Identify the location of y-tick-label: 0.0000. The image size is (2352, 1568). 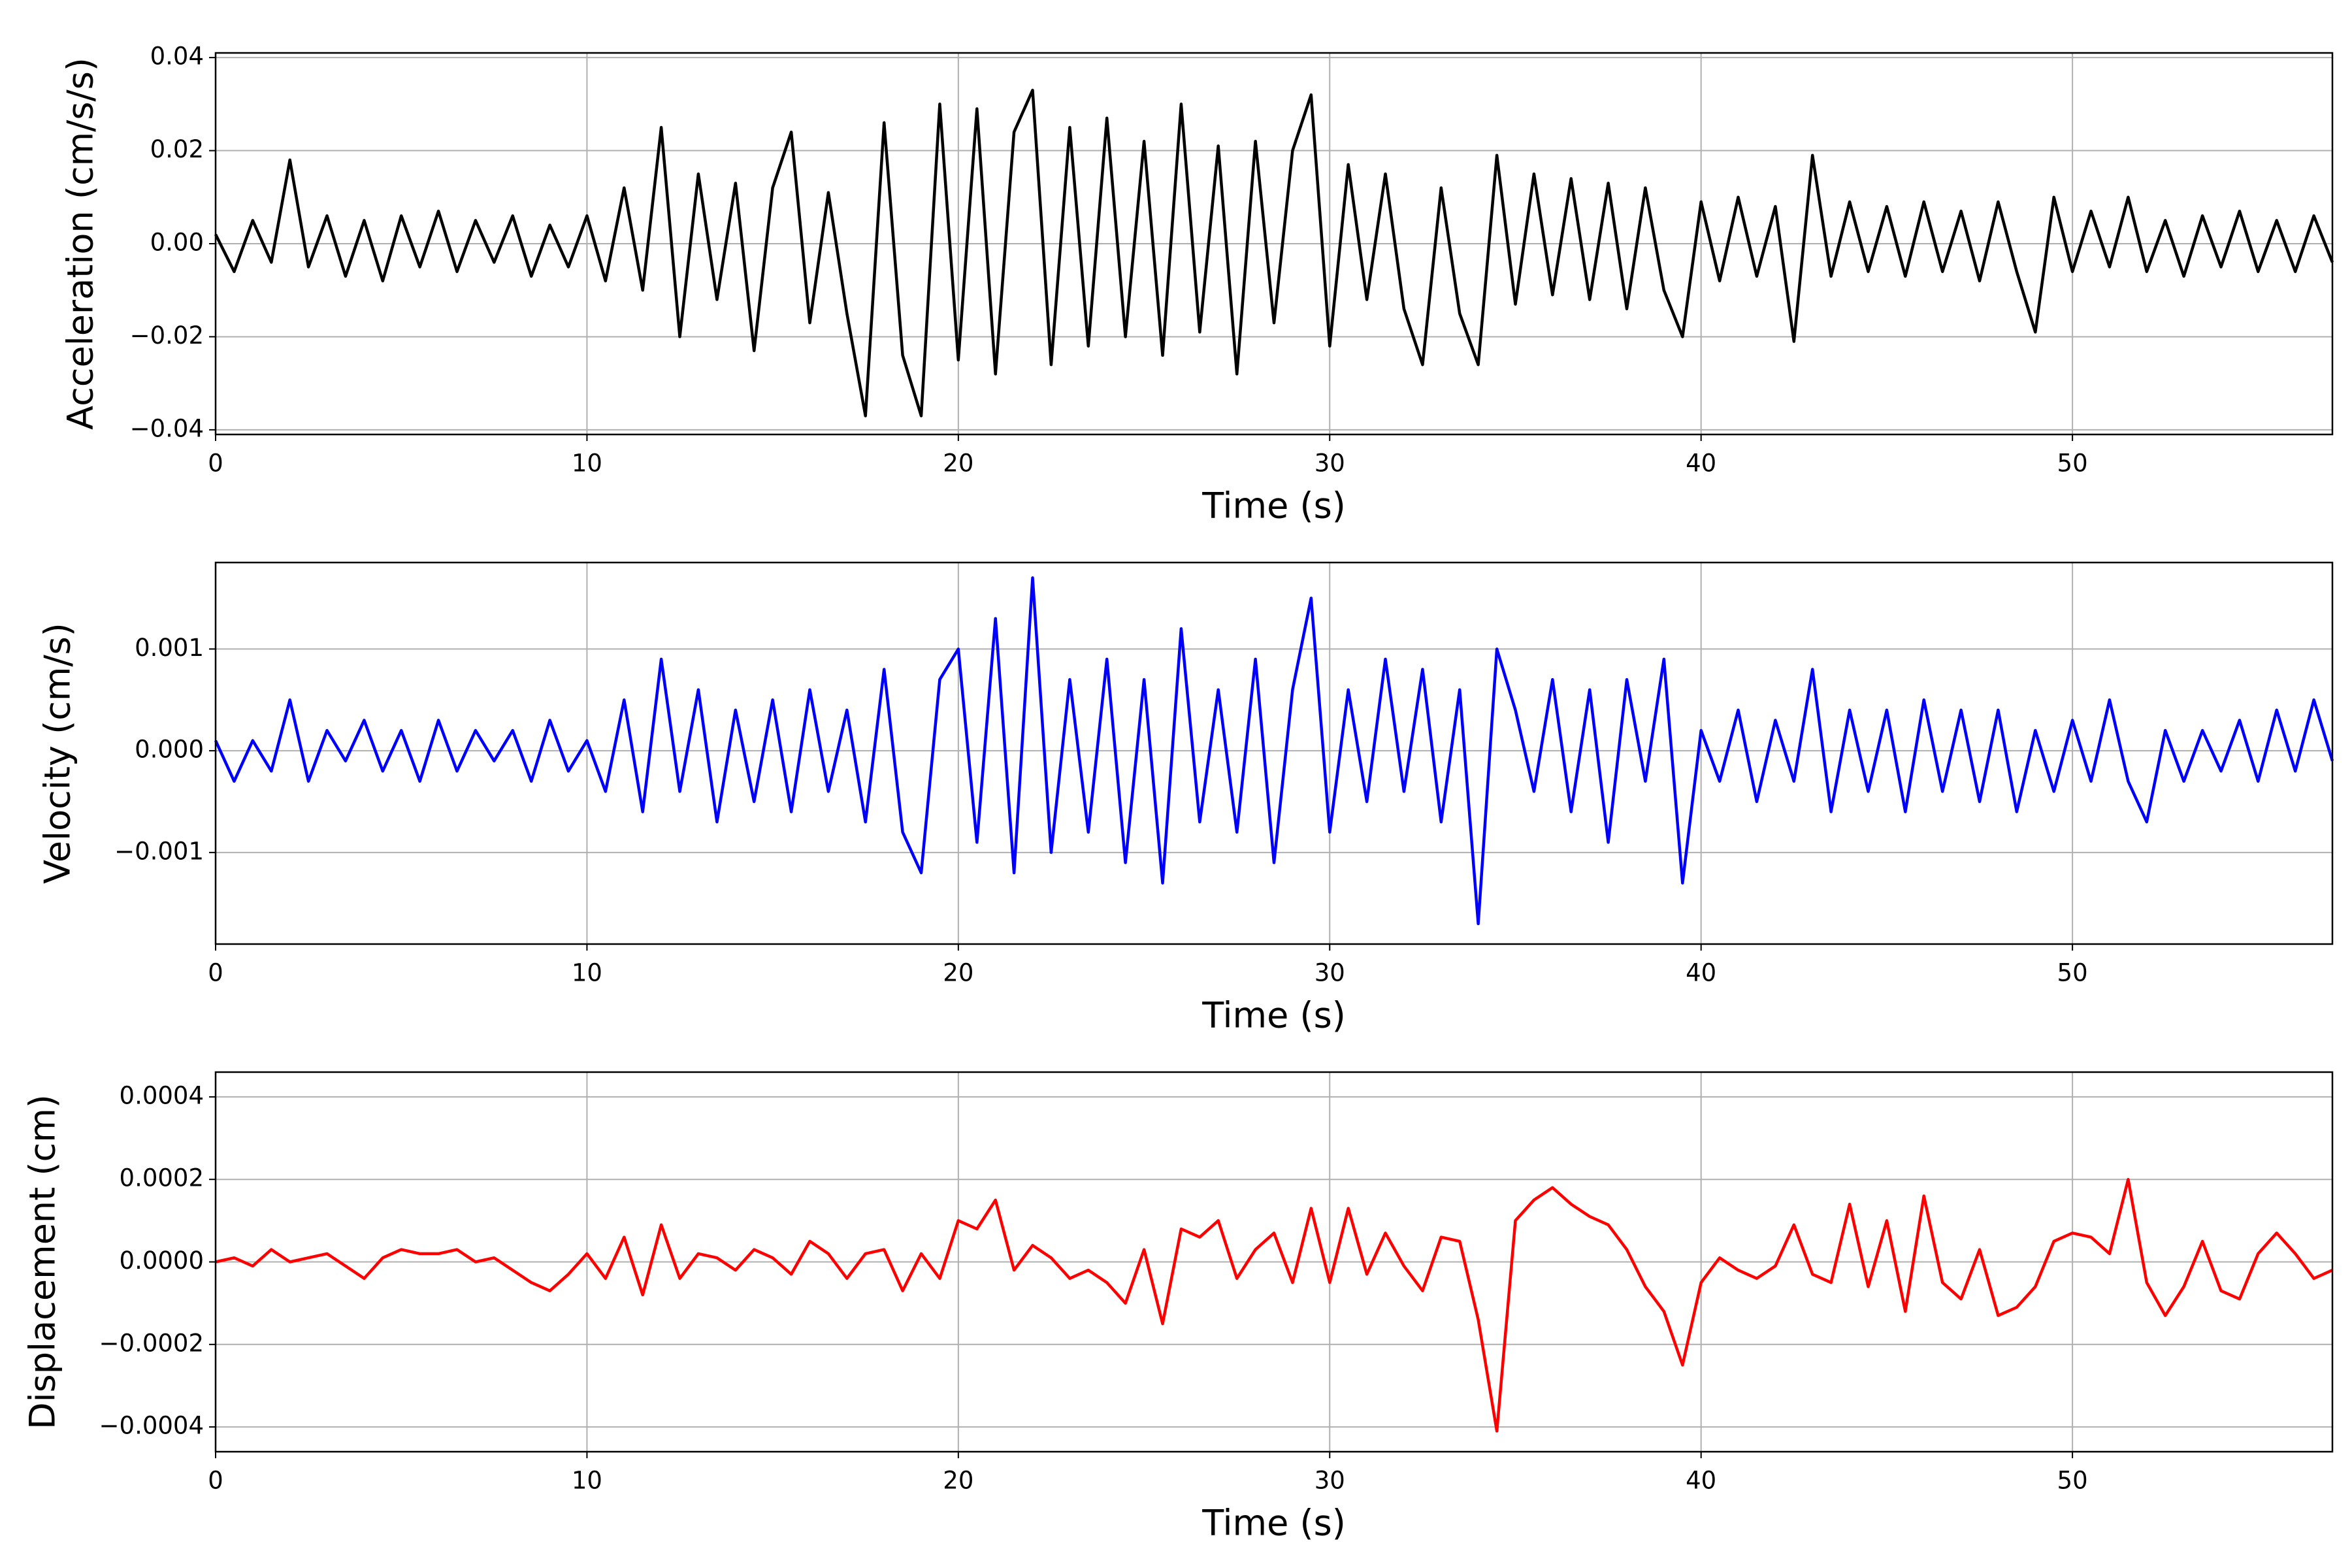
(162, 1261).